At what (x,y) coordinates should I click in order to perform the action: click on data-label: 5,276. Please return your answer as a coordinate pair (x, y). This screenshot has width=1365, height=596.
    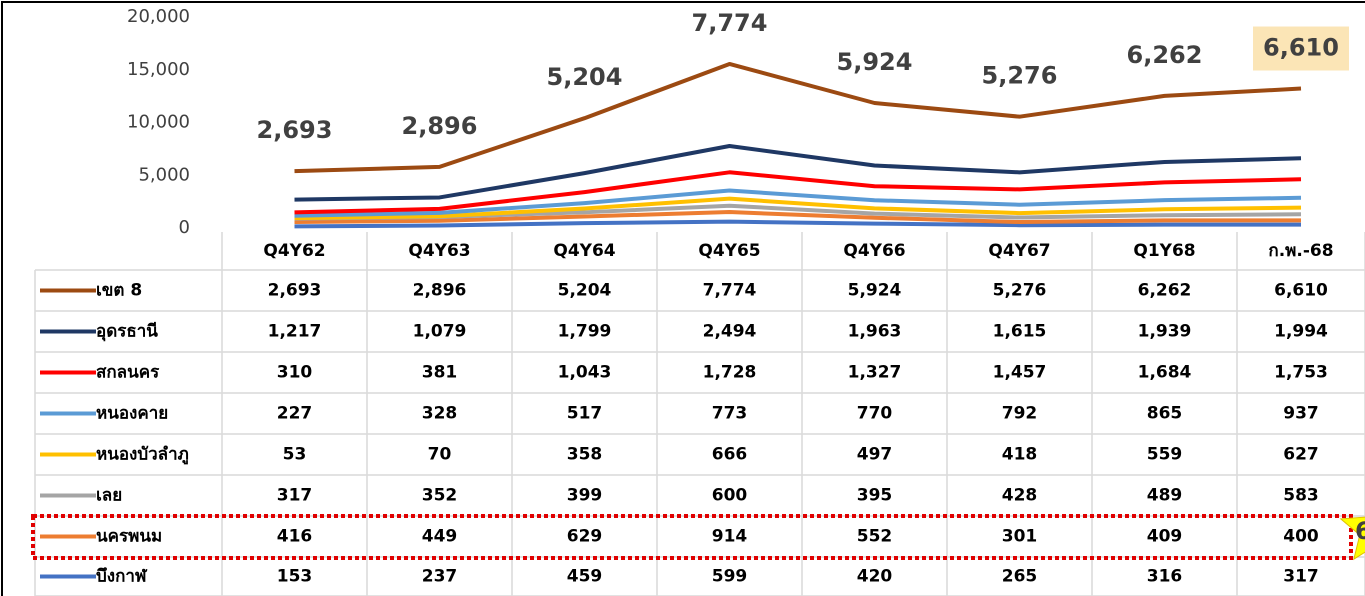
    Looking at the image, I should click on (1020, 76).